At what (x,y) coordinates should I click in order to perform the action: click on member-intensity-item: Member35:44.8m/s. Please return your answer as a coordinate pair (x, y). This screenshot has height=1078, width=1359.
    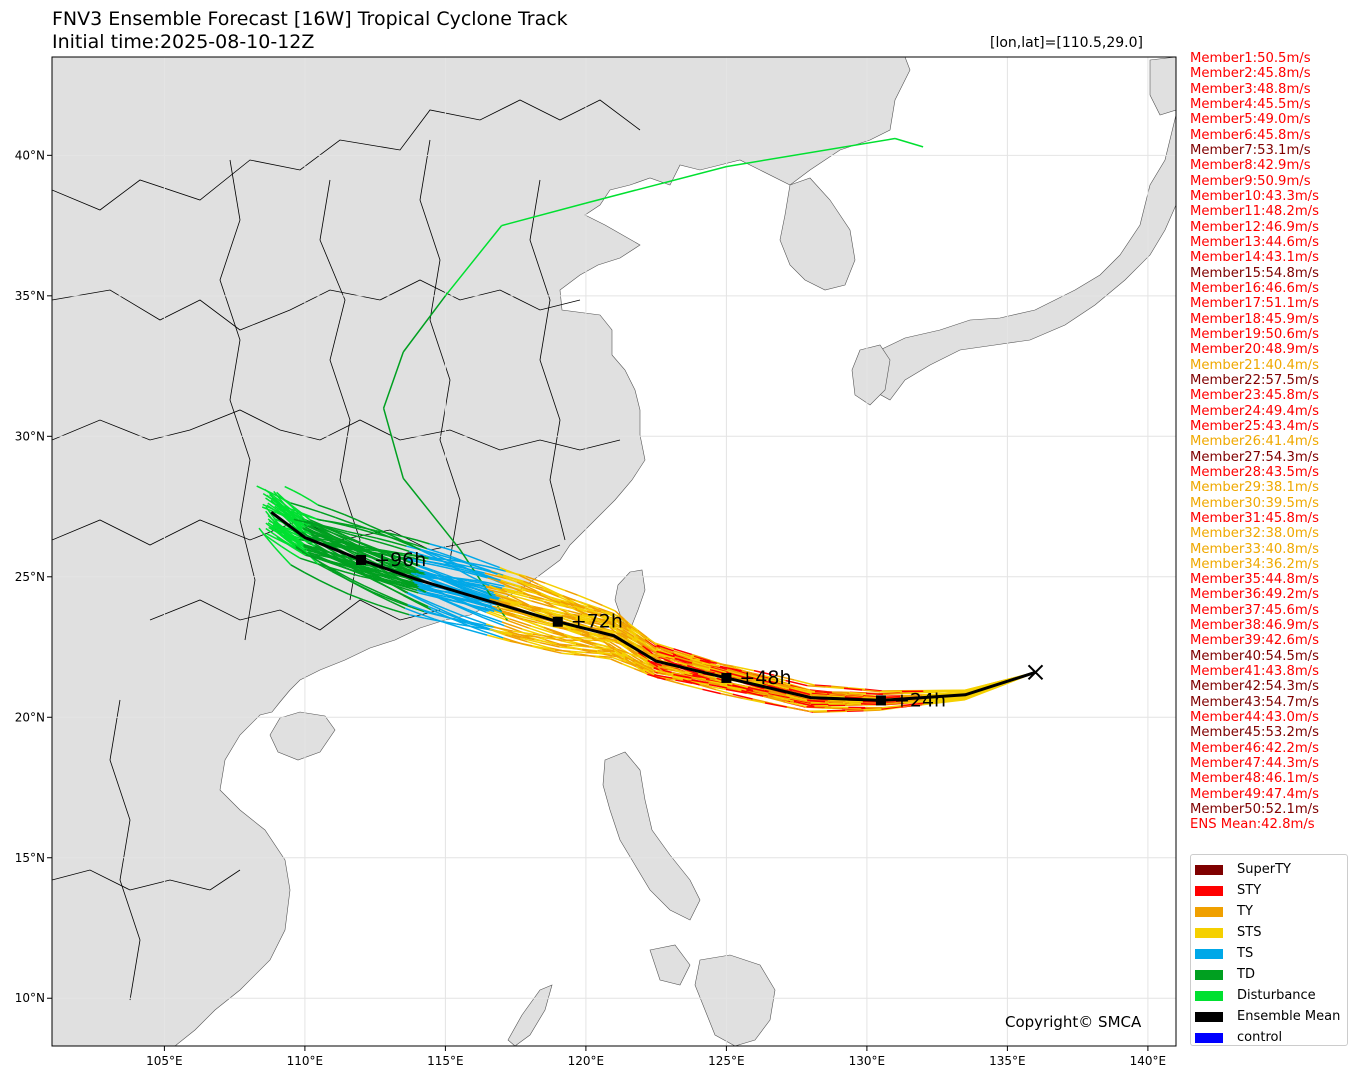
    Looking at the image, I should click on (1254, 580).